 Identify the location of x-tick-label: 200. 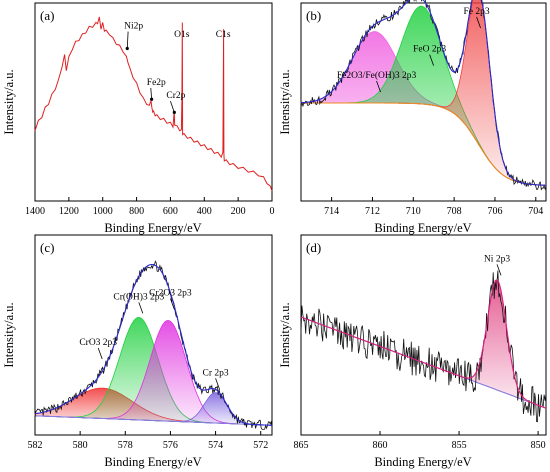
(238, 211).